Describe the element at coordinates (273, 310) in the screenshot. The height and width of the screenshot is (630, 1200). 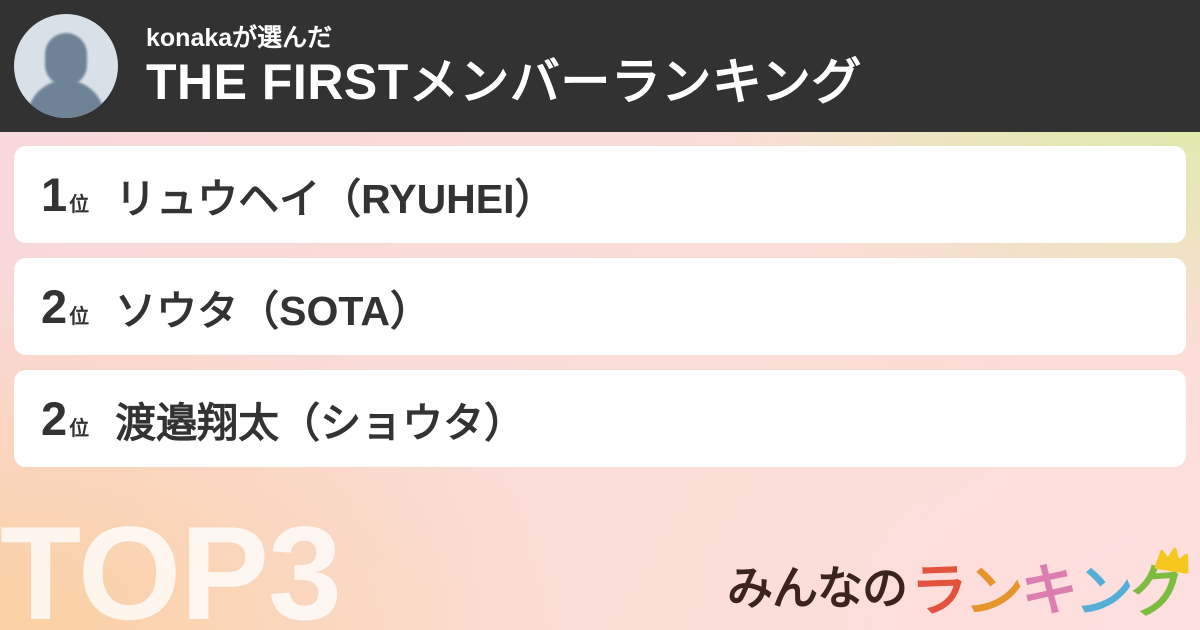
I see `member-name: ソウタ（SOTA）` at that location.